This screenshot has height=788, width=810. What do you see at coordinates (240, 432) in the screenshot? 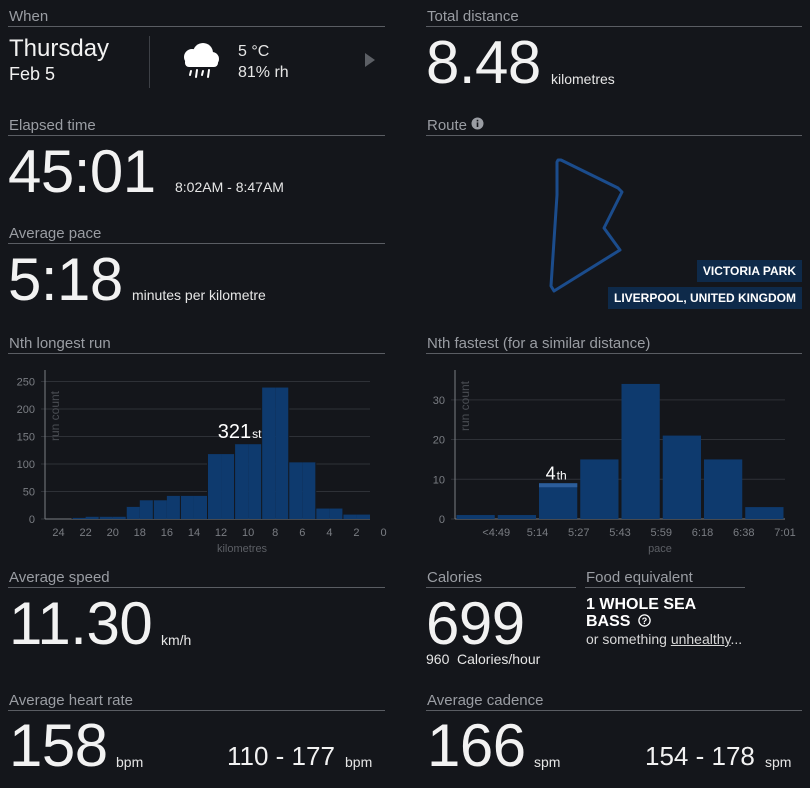
I see `longest-rank-label: 321st` at bounding box center [240, 432].